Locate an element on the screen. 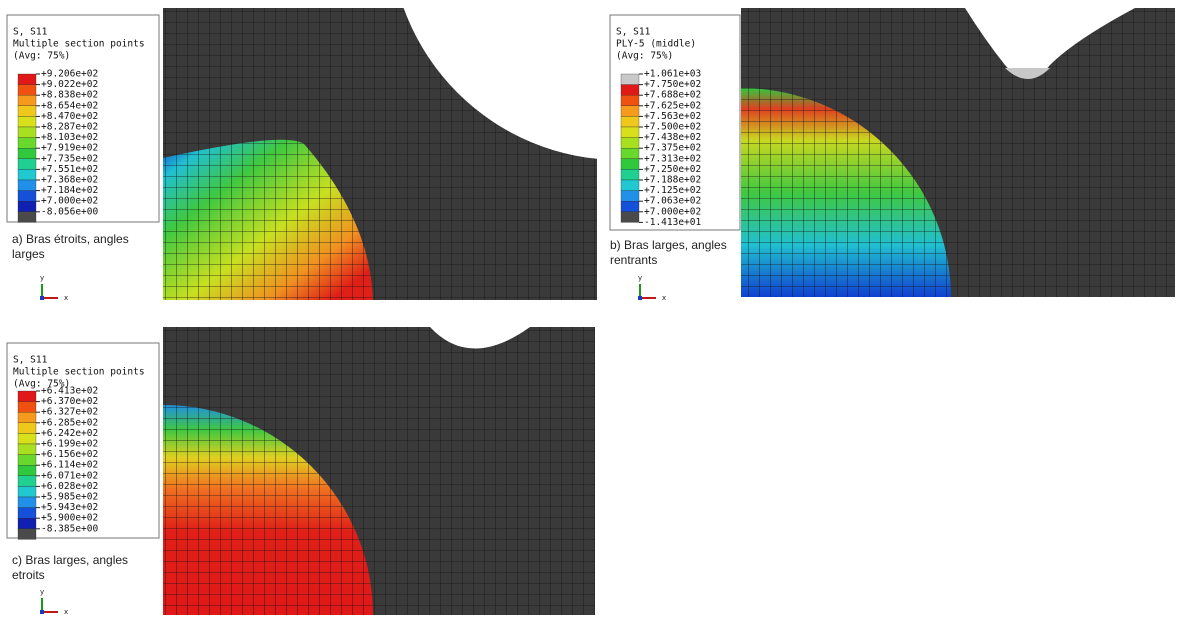  legend-label: +6.114e+02 is located at coordinates (69, 465).